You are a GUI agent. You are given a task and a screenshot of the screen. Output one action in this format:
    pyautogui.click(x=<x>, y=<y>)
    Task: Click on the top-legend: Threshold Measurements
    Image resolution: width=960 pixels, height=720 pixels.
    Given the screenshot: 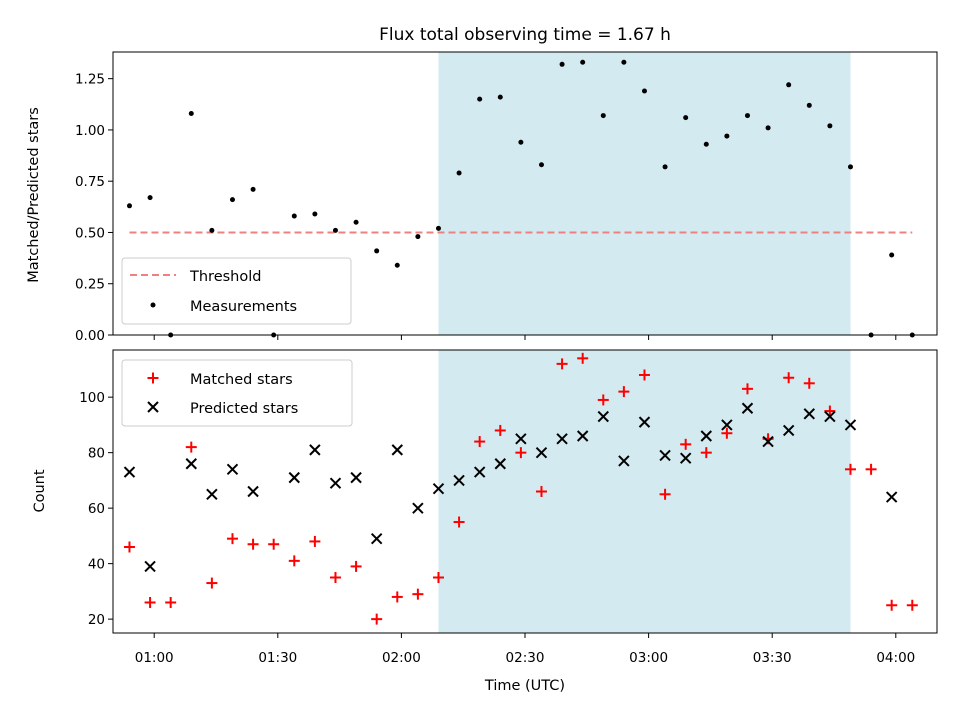 What is the action you would take?
    pyautogui.click(x=236, y=291)
    